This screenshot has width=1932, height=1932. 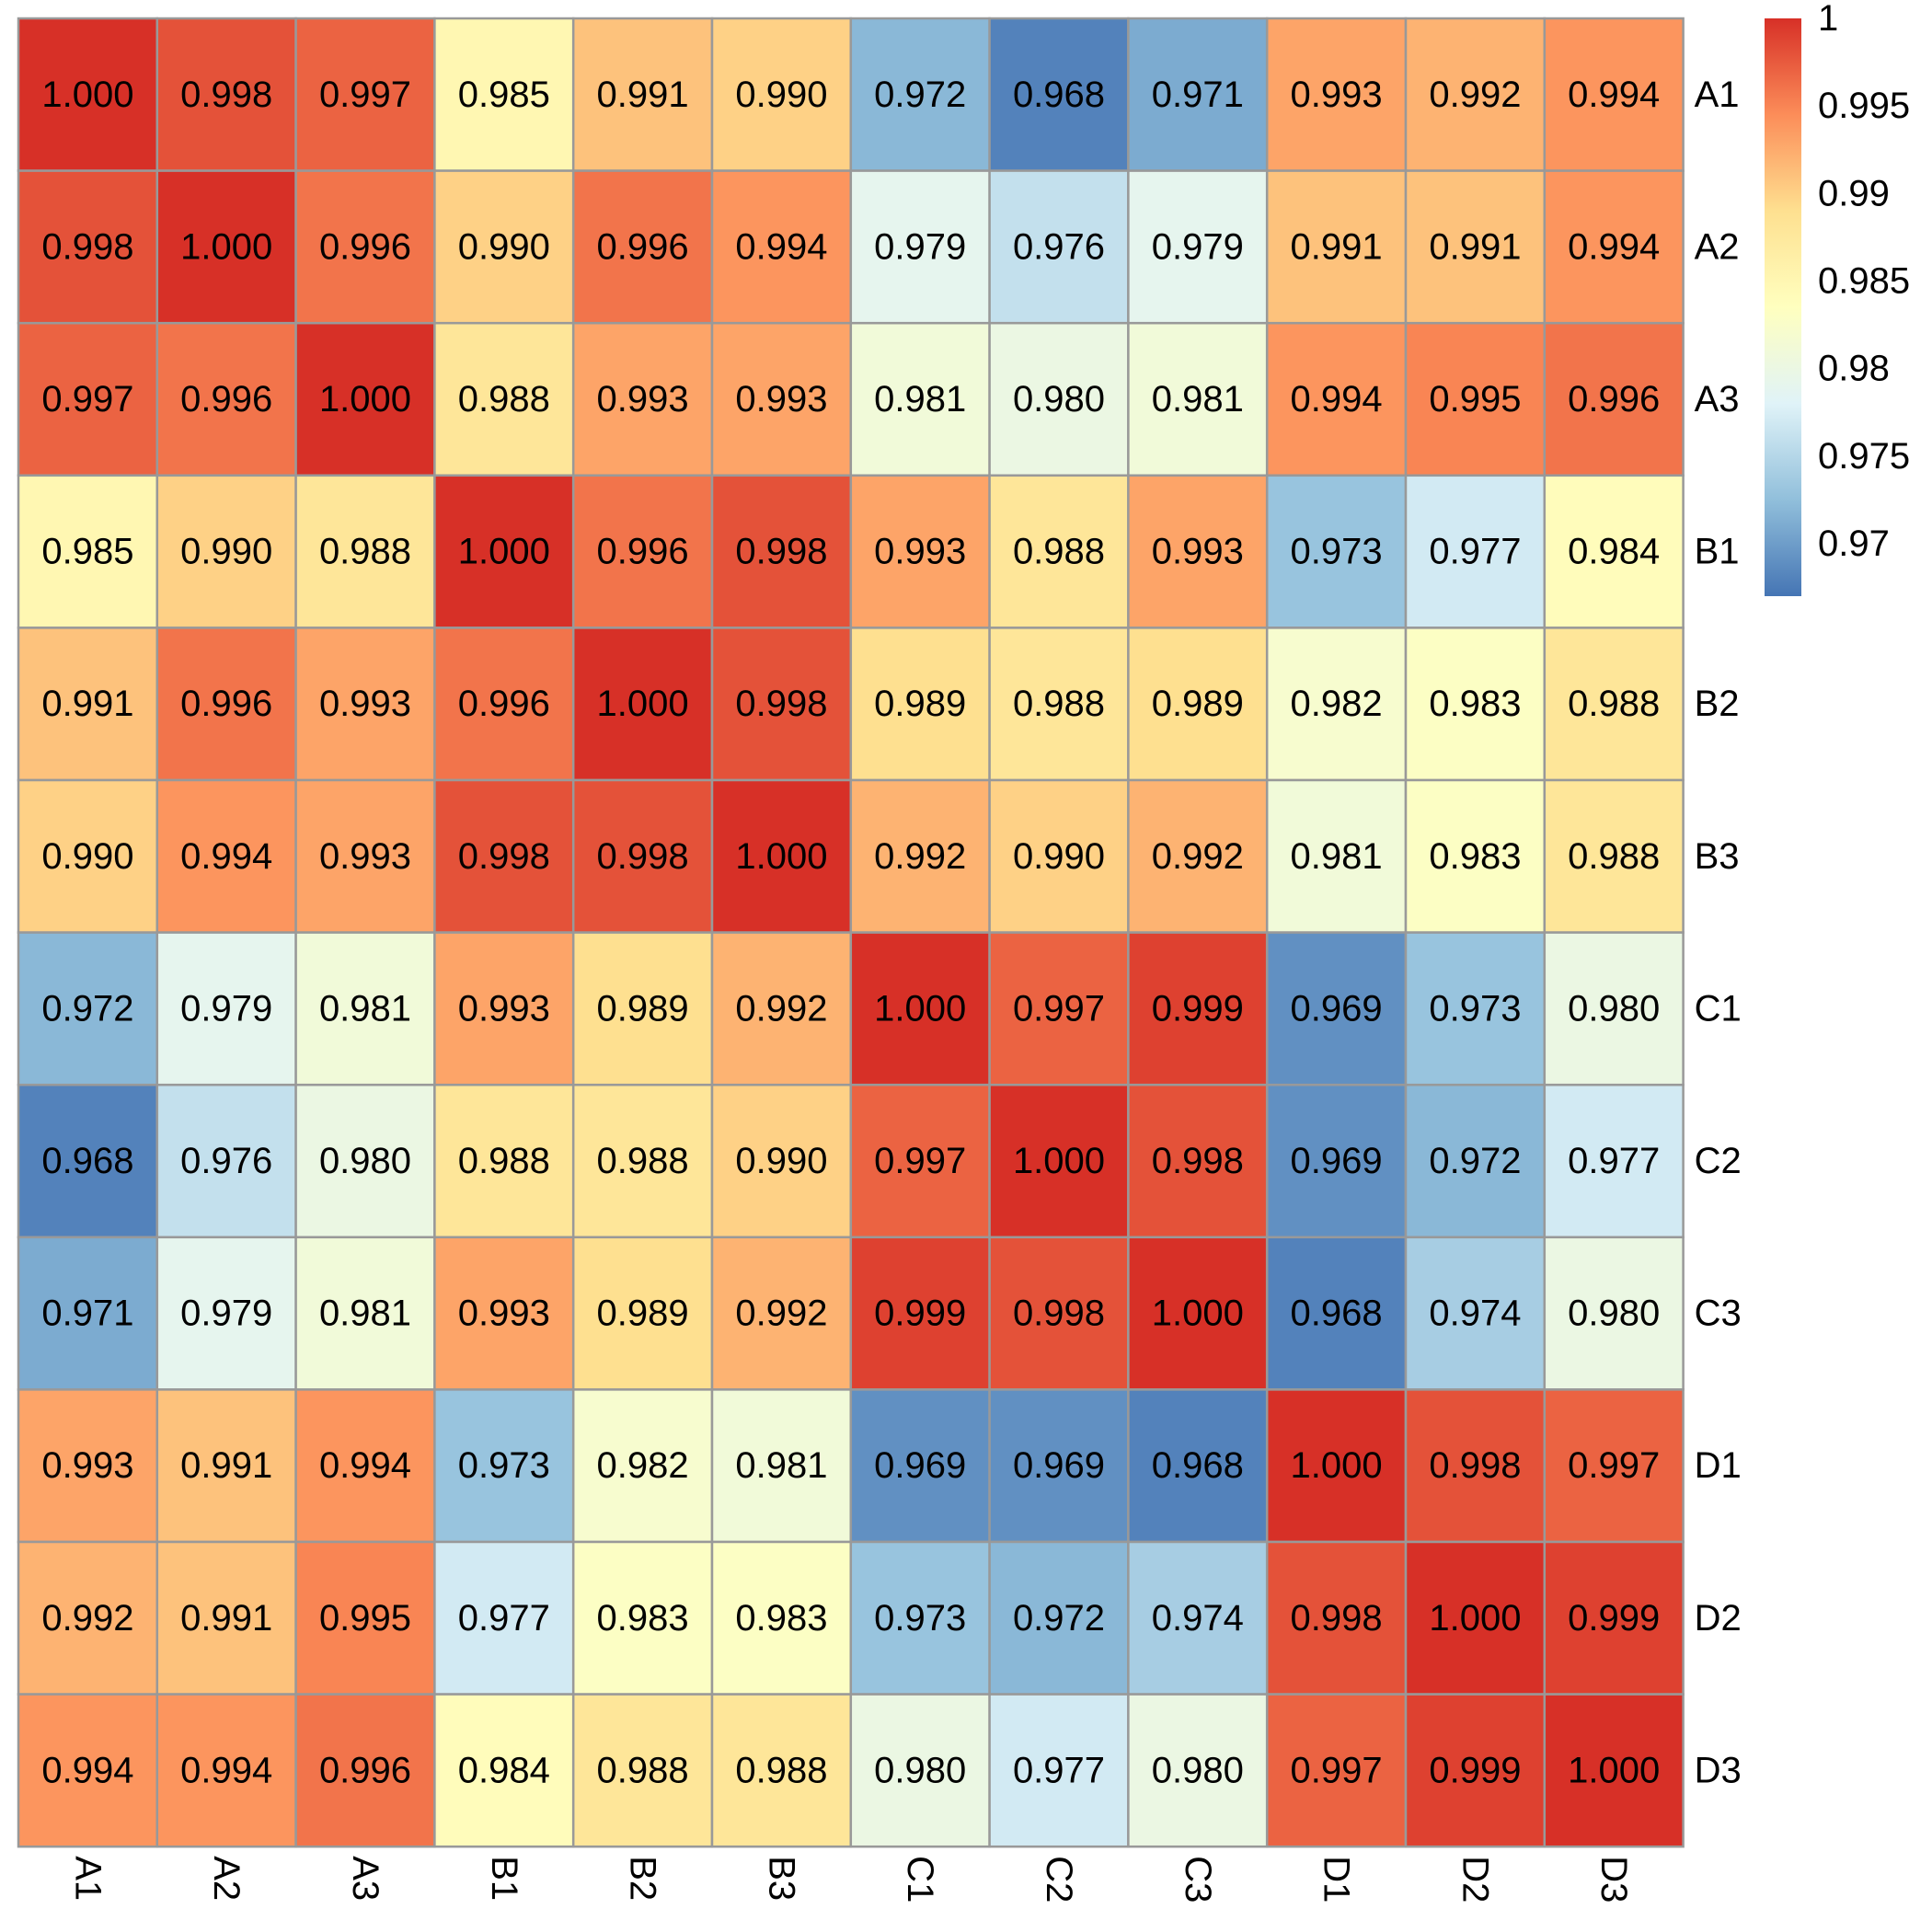 I want to click on heatmap-cell-A2-D1, so click(x=1336, y=247).